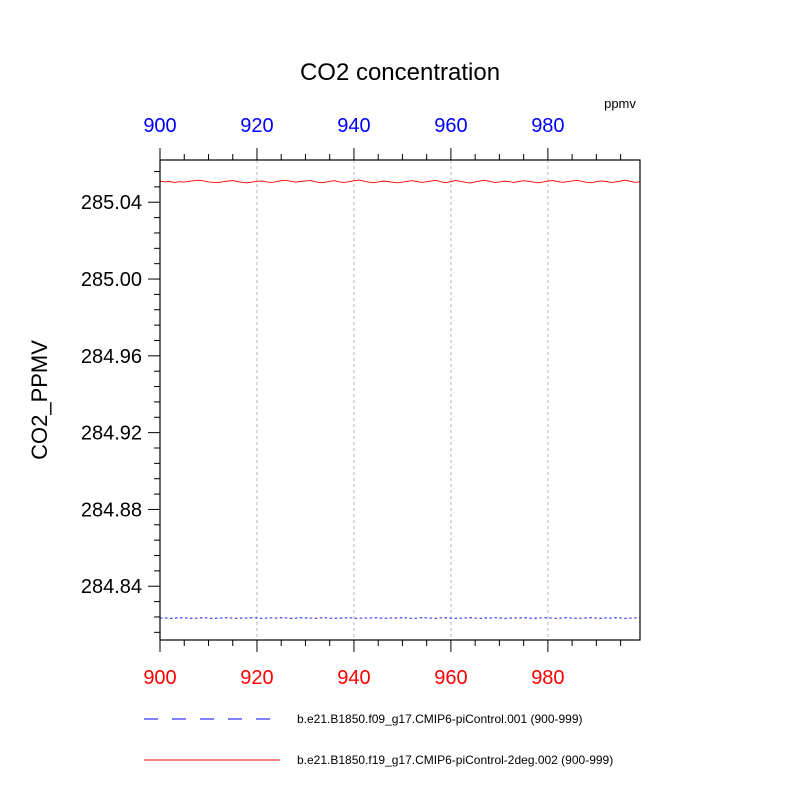 This screenshot has height=800, width=800. Describe the element at coordinates (39, 400) in the screenshot. I see `y-axis-label: CO2_PPMV` at that location.